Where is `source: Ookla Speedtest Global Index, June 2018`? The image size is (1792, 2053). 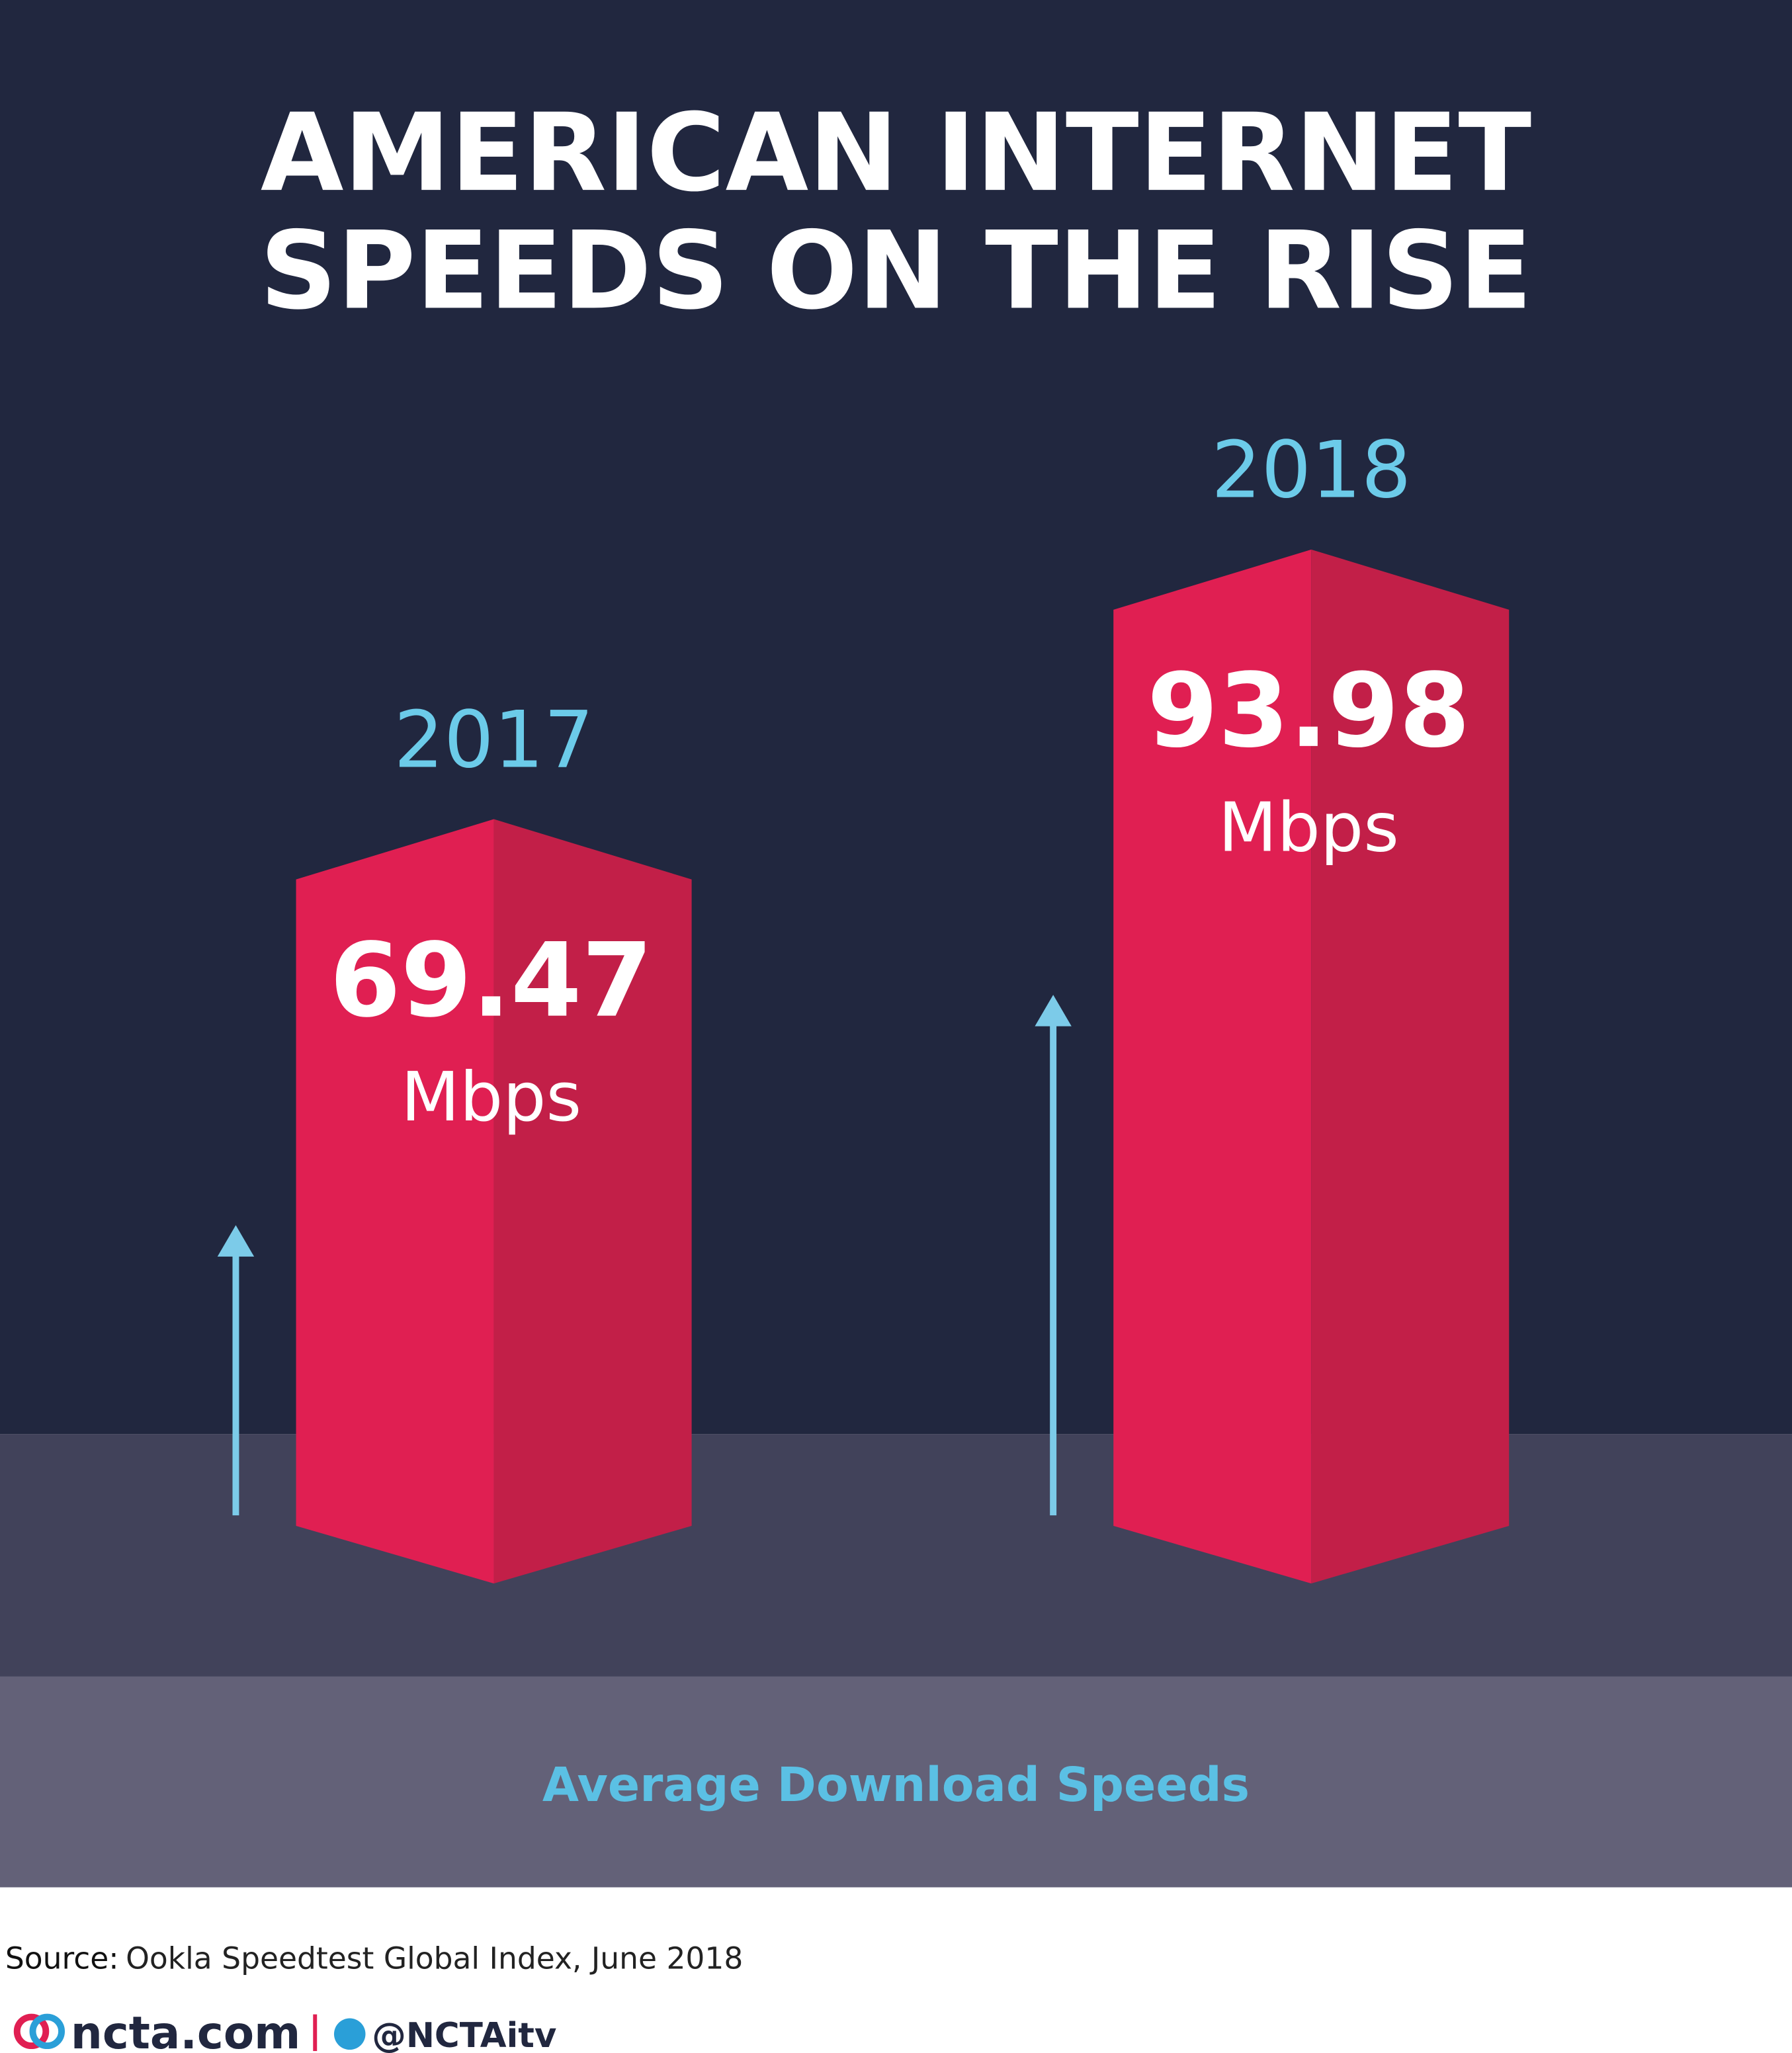
source: Ookla Speedtest Global Index, June 2018 is located at coordinates (434, 1958).